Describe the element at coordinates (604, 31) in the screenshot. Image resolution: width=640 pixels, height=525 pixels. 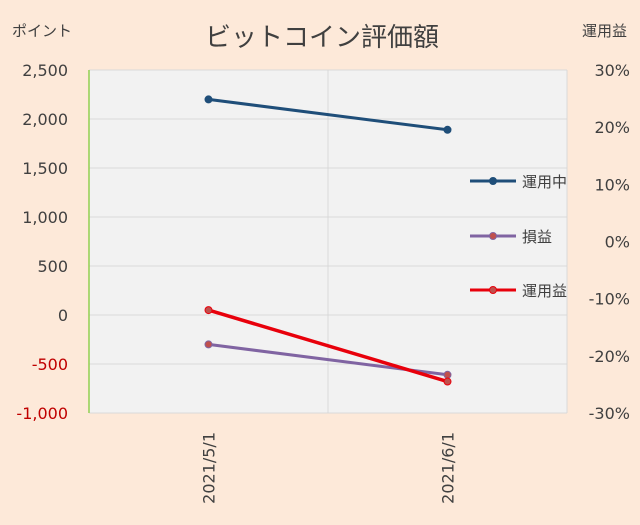
I see `y2-axis-label: 運用益` at that location.